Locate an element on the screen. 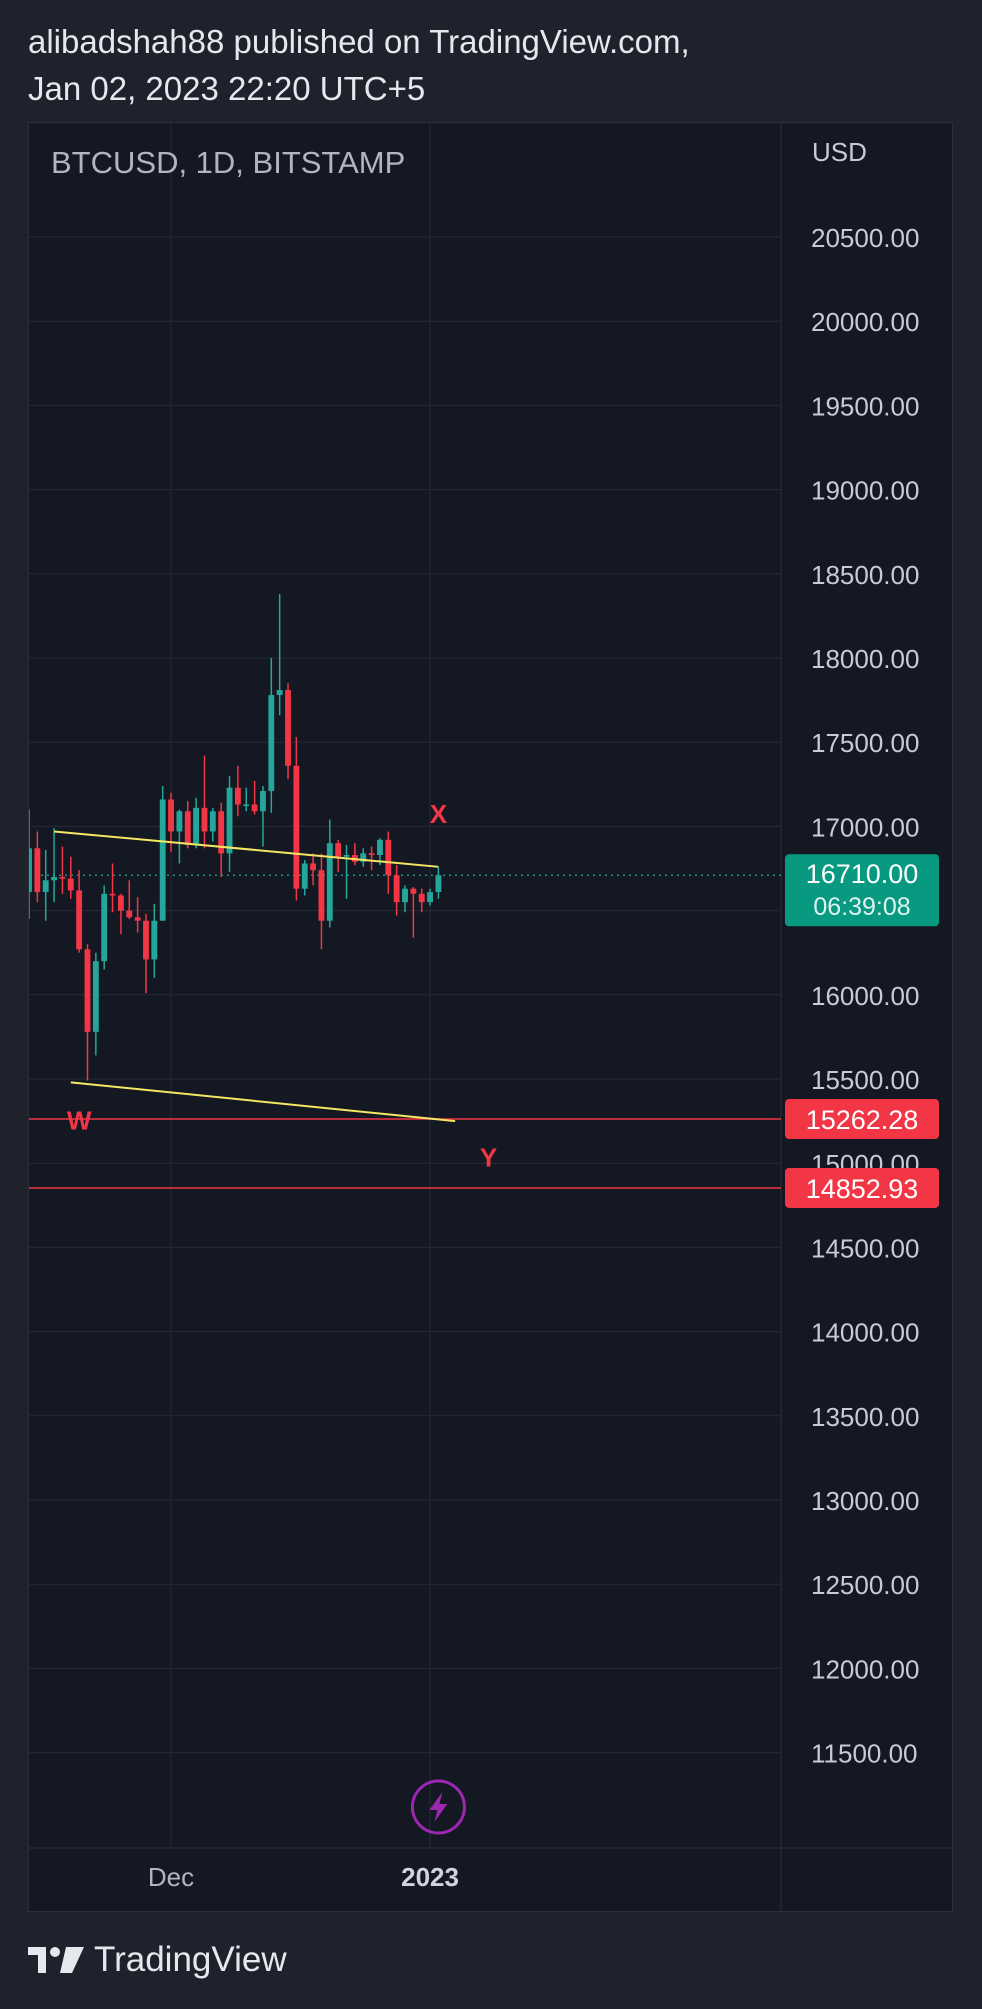 The height and width of the screenshot is (2009, 982). footer: TradingView is located at coordinates (157, 1960).